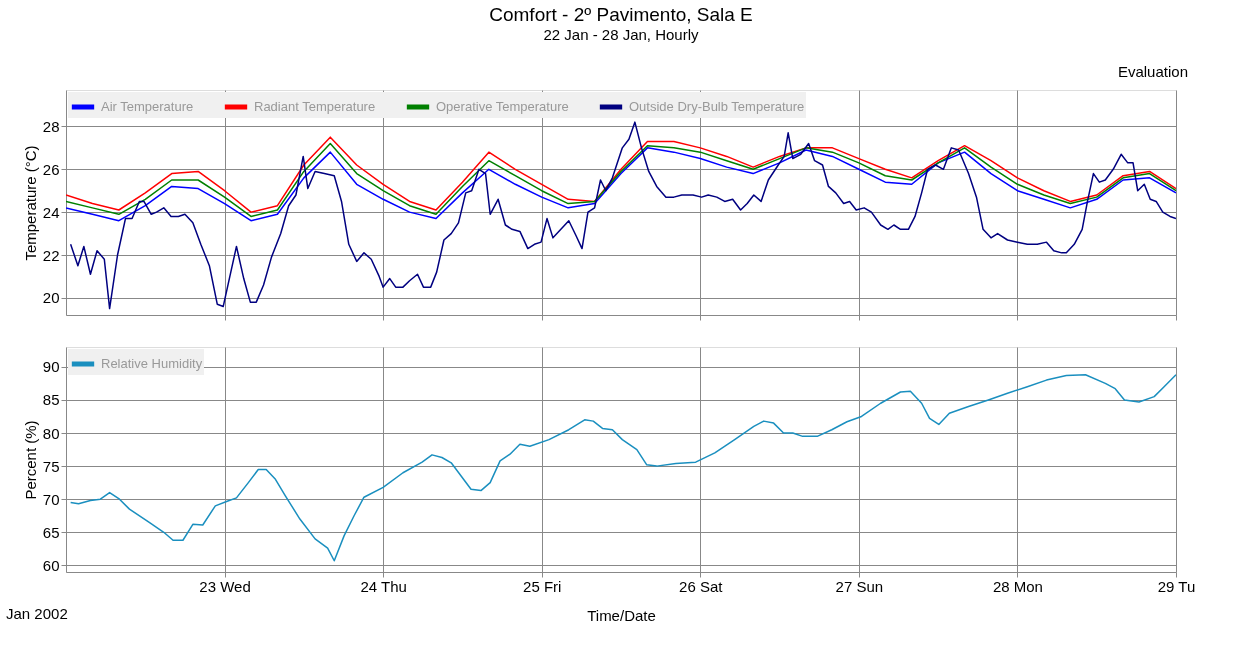 The height and width of the screenshot is (661, 1234). What do you see at coordinates (621, 14) in the screenshot?
I see `chart-title: Comfort - 2º Pavimento, Sala E` at bounding box center [621, 14].